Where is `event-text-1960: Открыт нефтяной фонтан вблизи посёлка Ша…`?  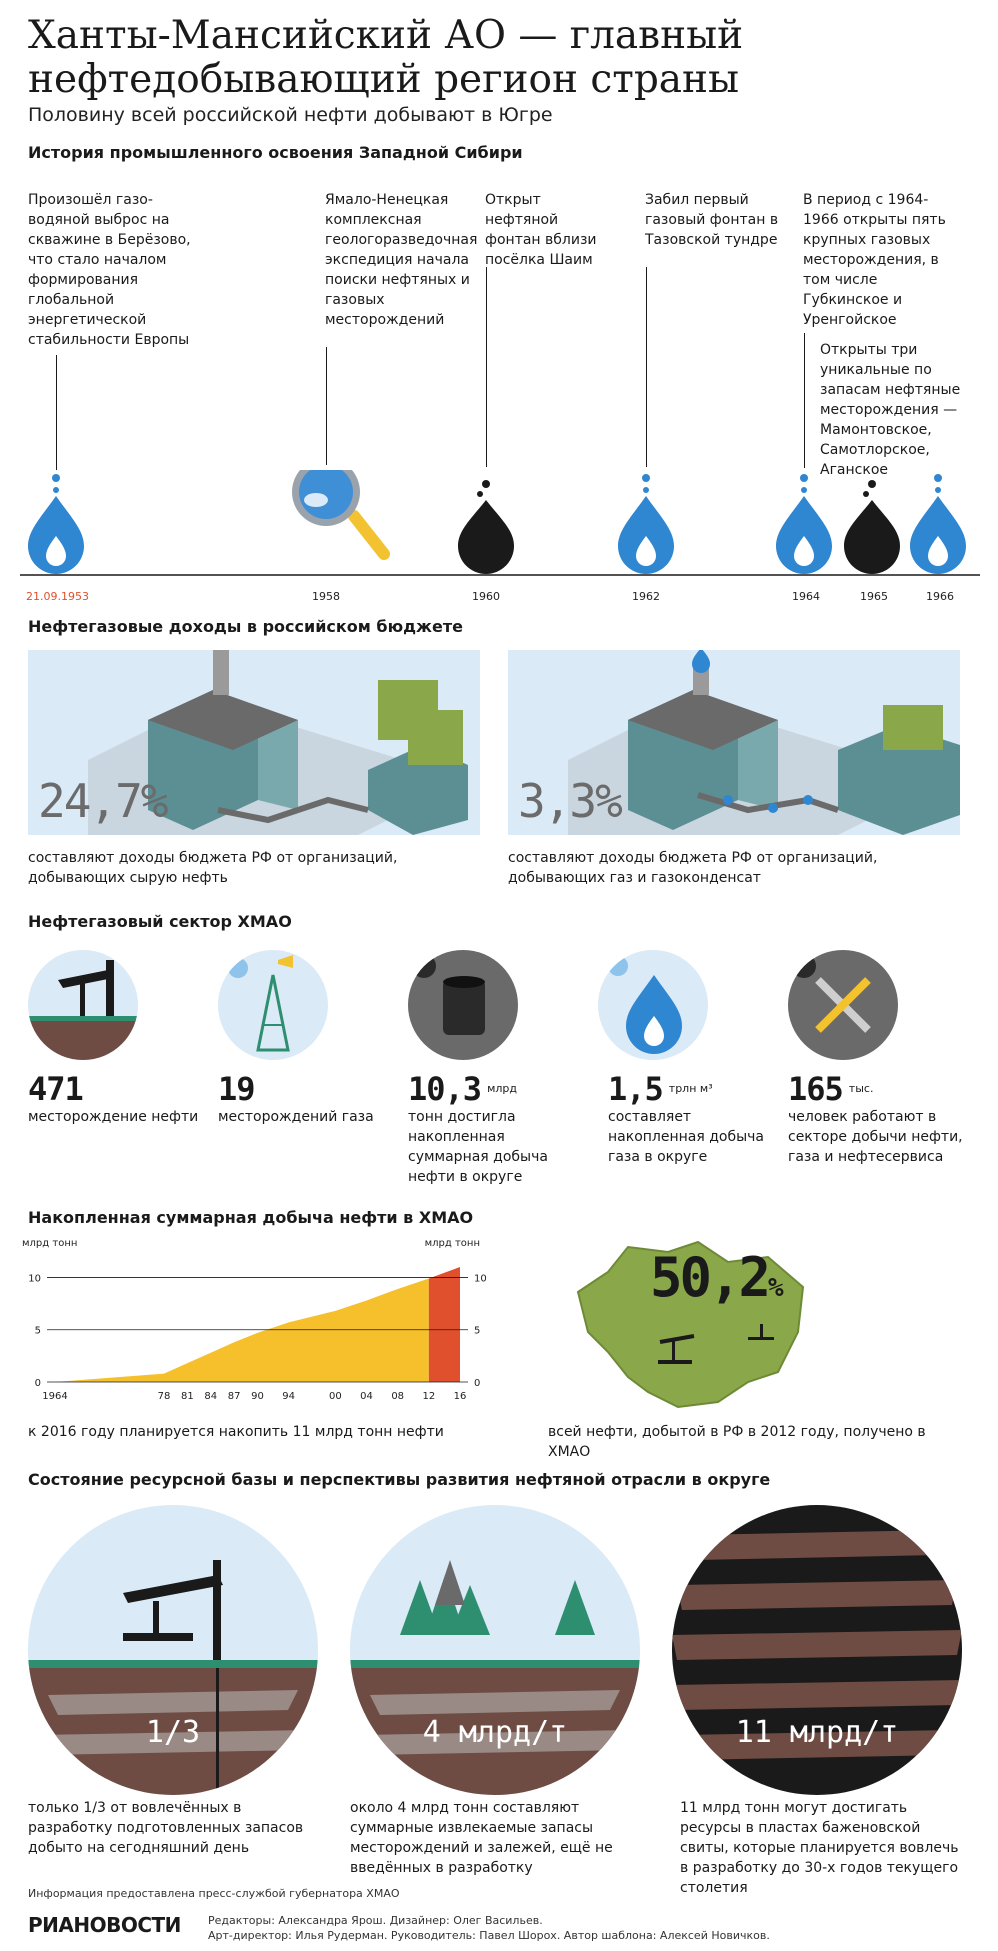 event-text-1960: Открыт нефтяной фонтан вблизи посёлка Ша… is located at coordinates (541, 230).